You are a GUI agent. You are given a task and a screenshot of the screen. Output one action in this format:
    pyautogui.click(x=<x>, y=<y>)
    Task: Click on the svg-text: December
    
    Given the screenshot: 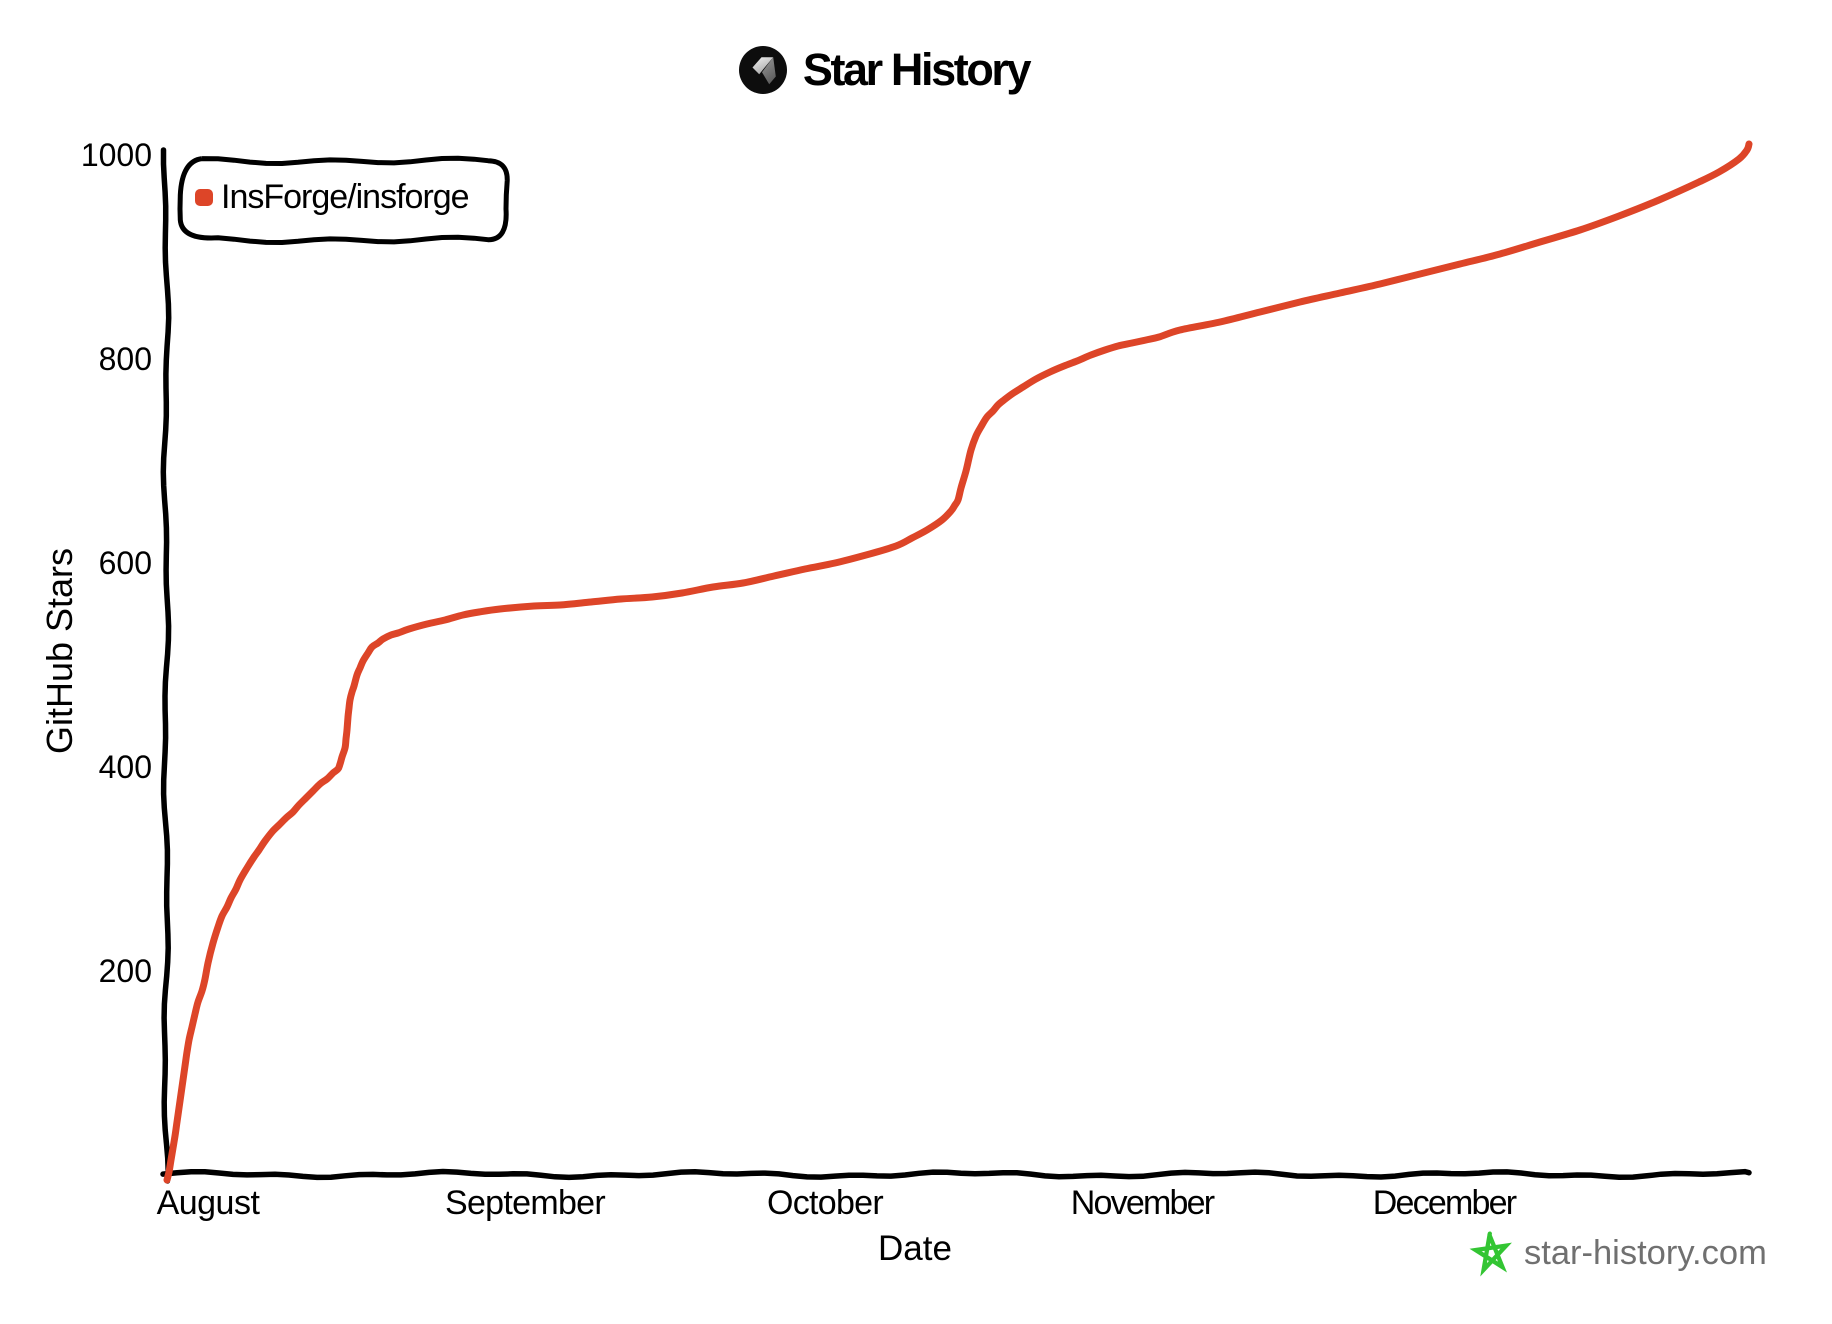 What is the action you would take?
    pyautogui.click(x=1445, y=1203)
    